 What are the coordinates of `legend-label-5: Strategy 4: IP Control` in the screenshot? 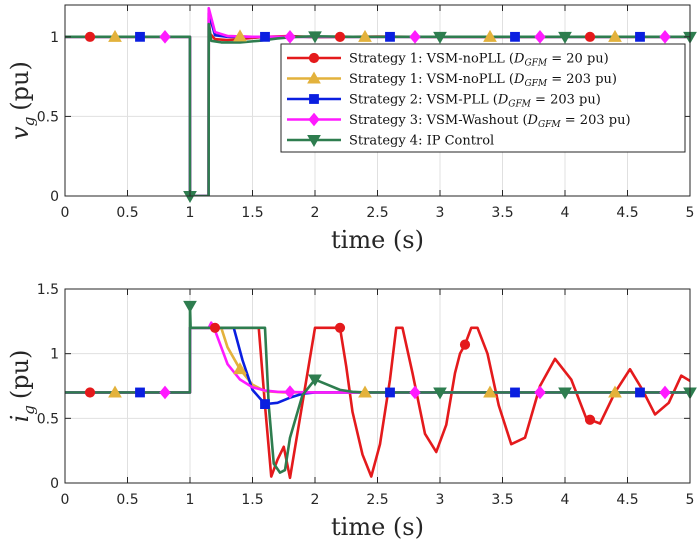 It's located at (421, 141).